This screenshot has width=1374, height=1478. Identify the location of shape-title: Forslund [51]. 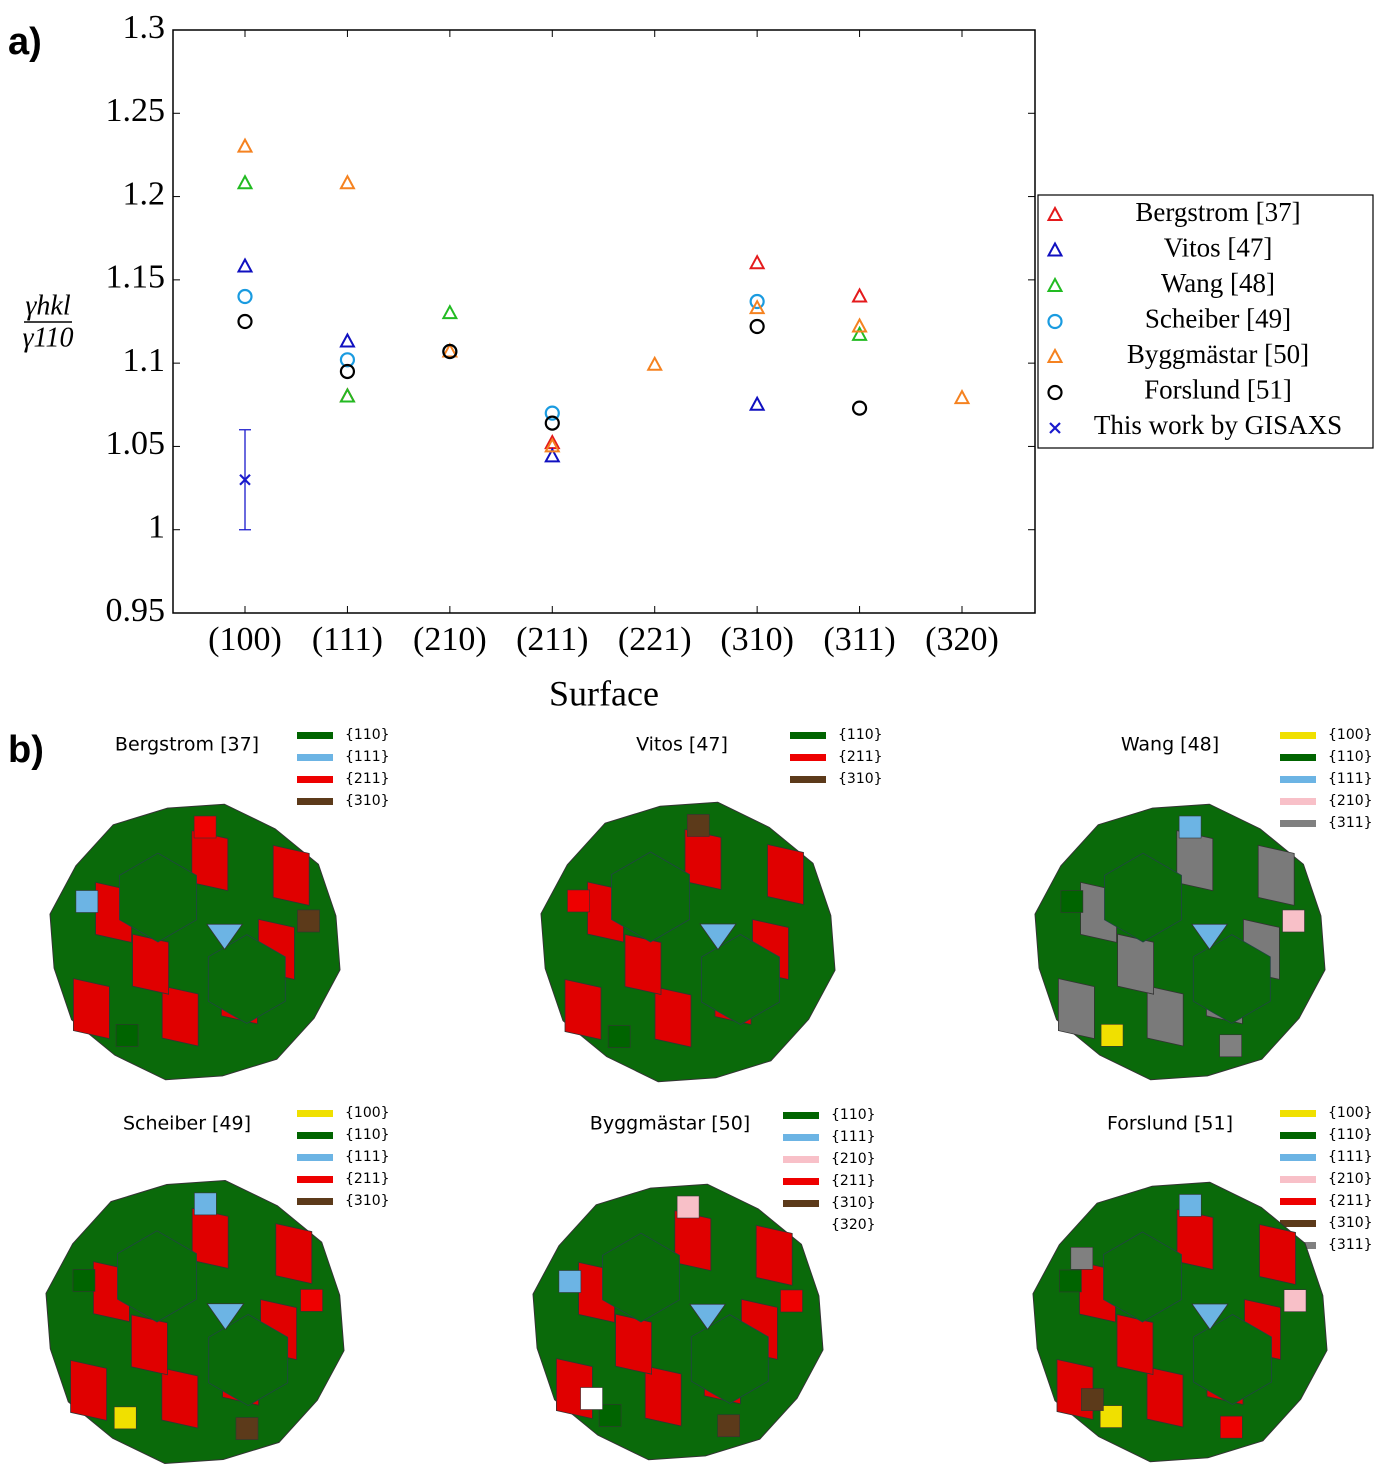
(1170, 1124).